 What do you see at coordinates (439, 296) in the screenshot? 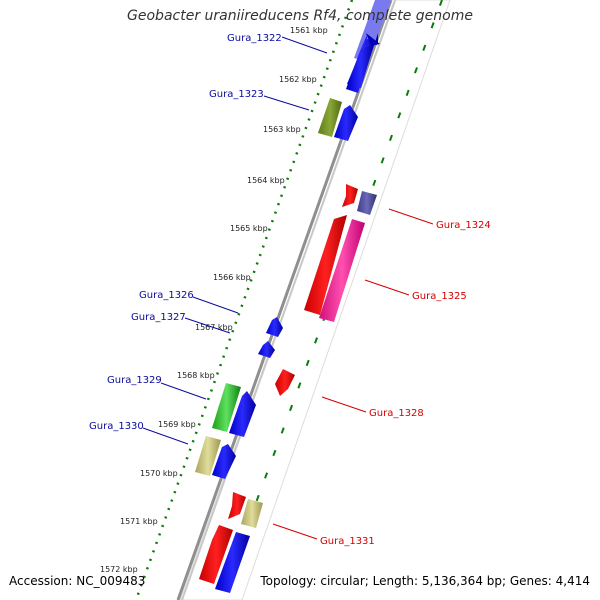
I see `gene-label: Gura_1325` at bounding box center [439, 296].